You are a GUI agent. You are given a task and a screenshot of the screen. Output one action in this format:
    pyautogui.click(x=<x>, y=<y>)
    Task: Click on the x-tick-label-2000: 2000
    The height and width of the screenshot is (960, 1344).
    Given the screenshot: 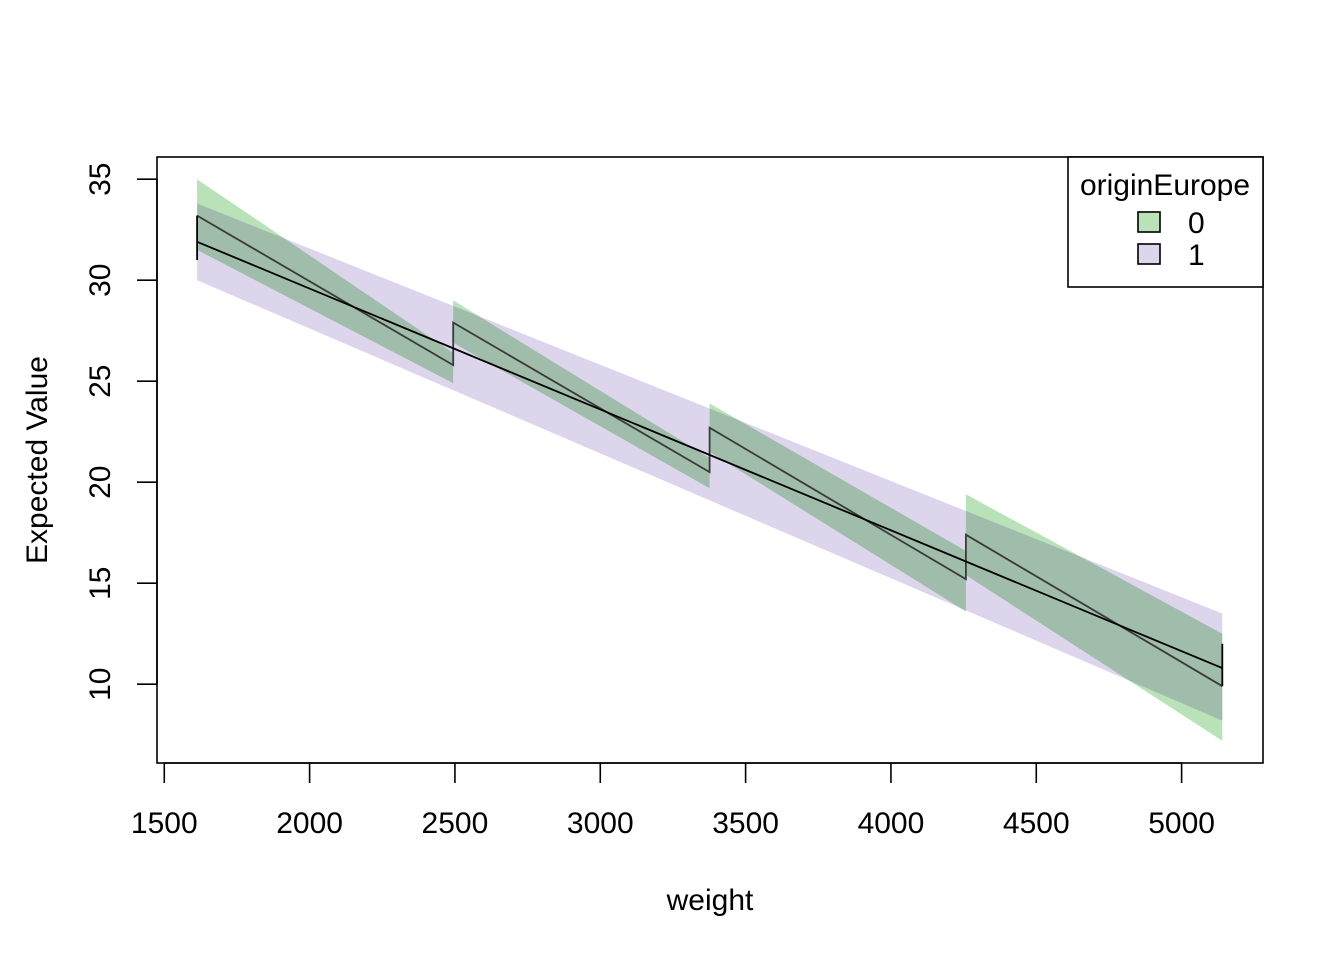 What is the action you would take?
    pyautogui.click(x=309, y=823)
    